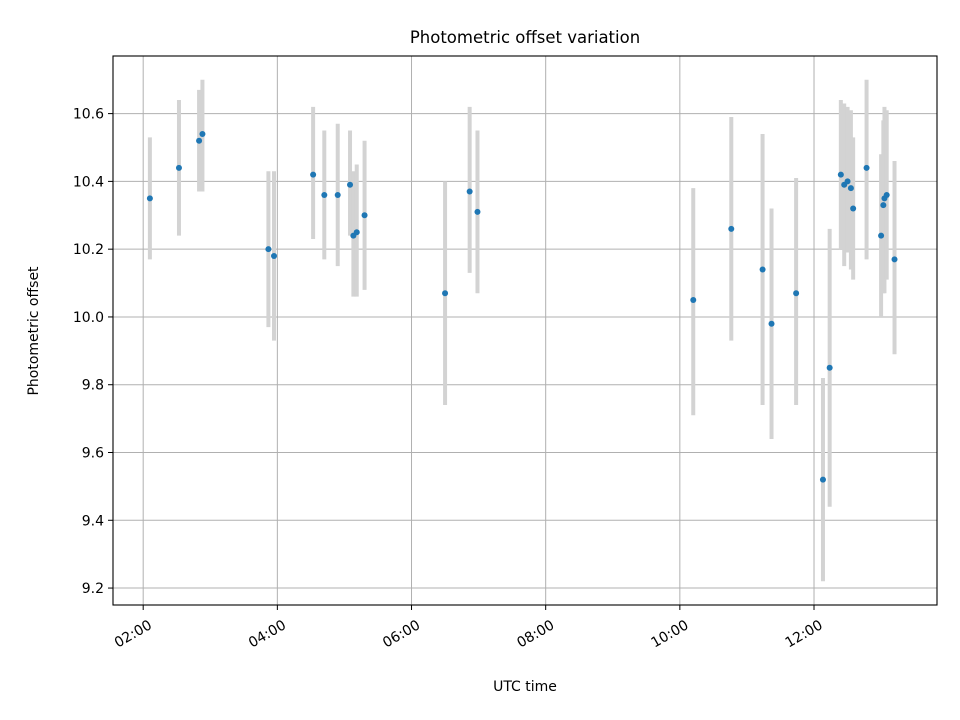 The height and width of the screenshot is (720, 960). I want to click on y-tick-label: 10.0, so click(88, 318).